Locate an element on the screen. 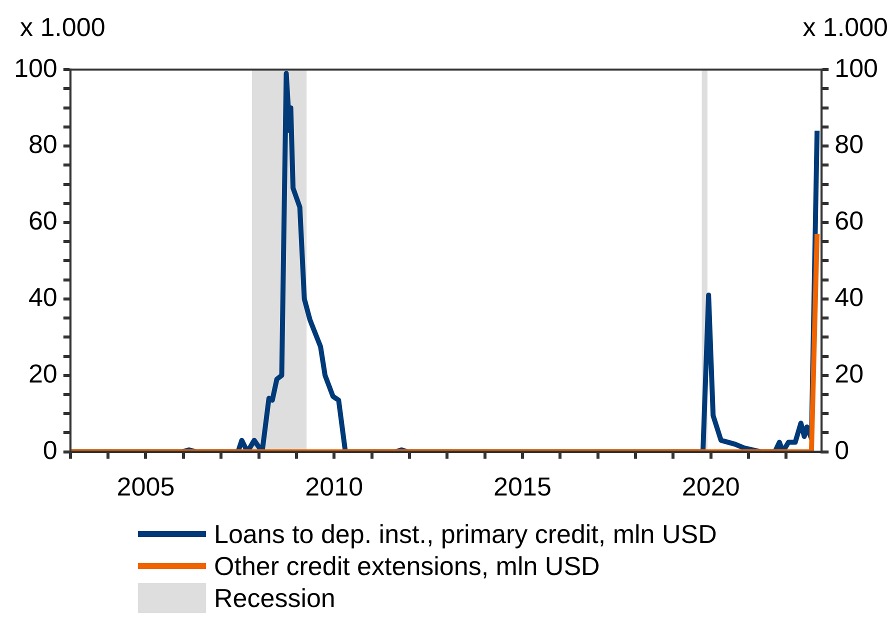 The image size is (896, 642). y-tick-label: 60 is located at coordinates (43, 221).